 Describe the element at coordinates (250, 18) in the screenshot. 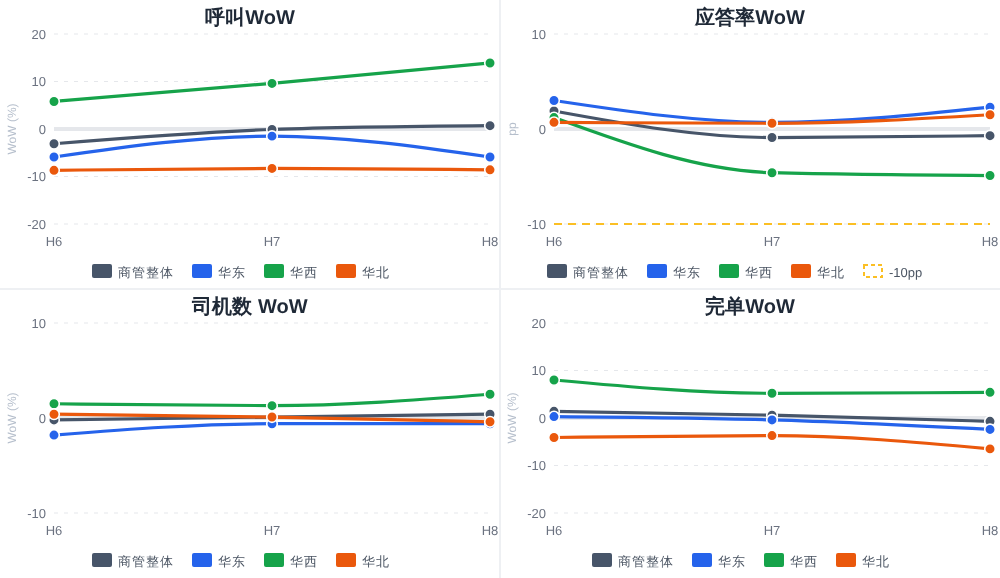

I see `chart-title: 呼叫WoW` at that location.